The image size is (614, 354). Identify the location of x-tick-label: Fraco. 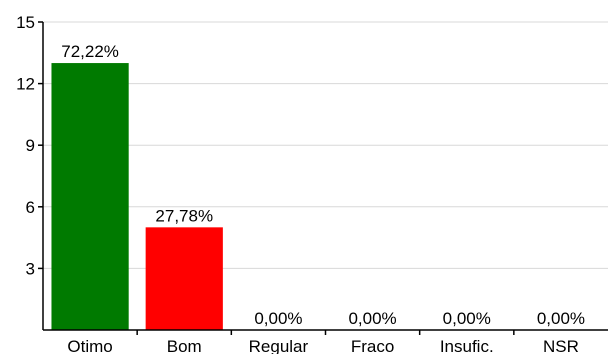
(372, 345).